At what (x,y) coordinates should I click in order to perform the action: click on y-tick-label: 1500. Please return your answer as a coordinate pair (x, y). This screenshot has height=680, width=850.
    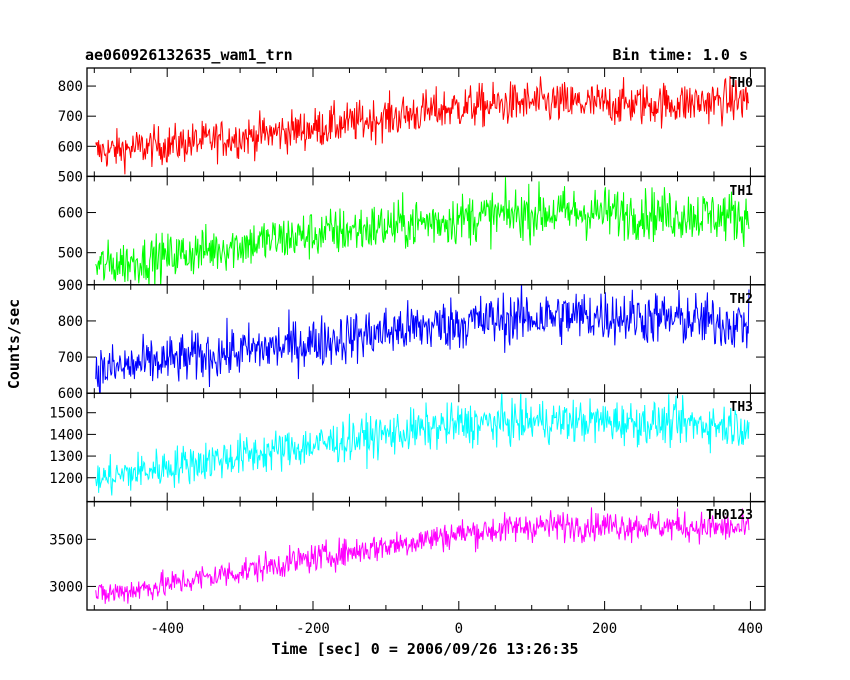
    Looking at the image, I should click on (66, 414).